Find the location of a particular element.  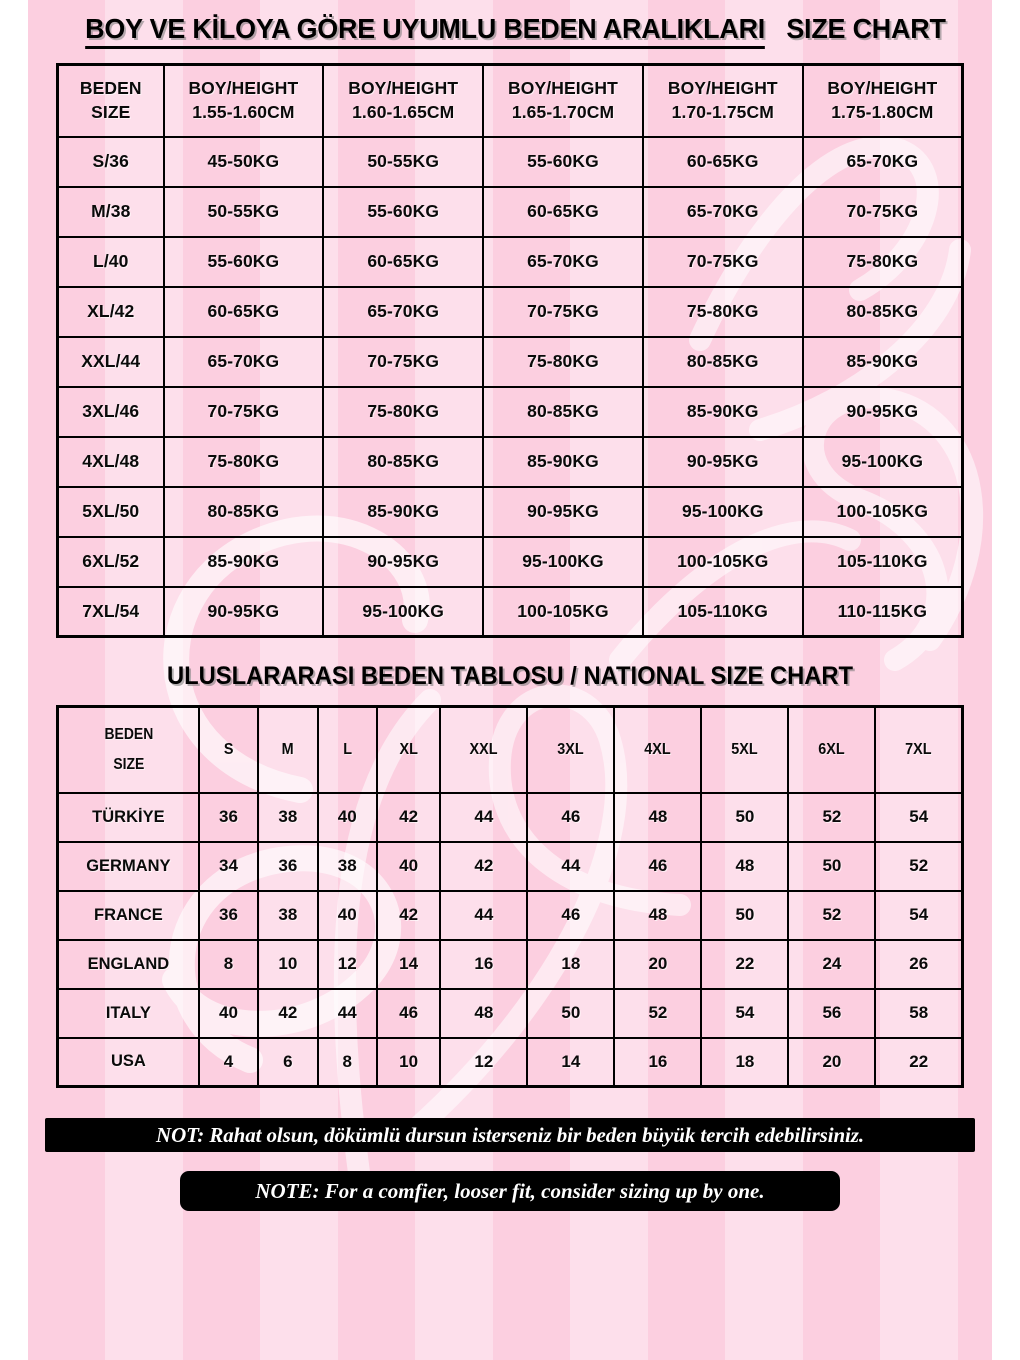

header-cell-height-4: BOY/HEIGHT 1.70-1.75CM is located at coordinates (722, 100).